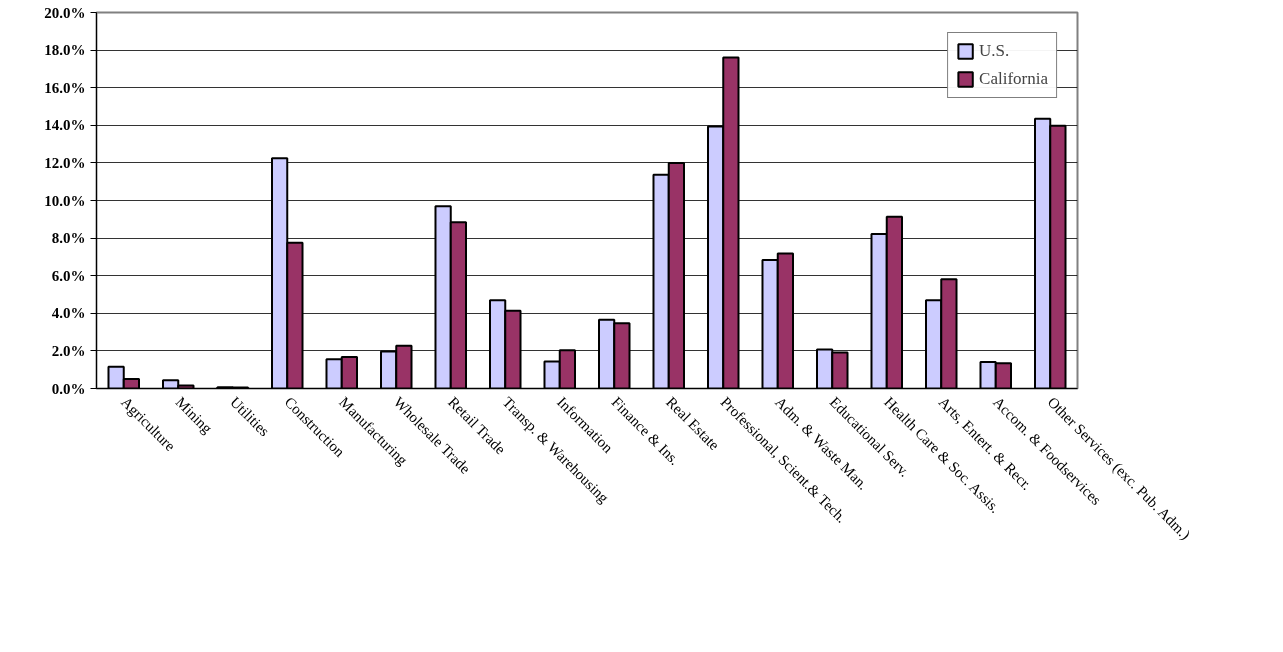  I want to click on legend-label: California, so click(1013, 79).